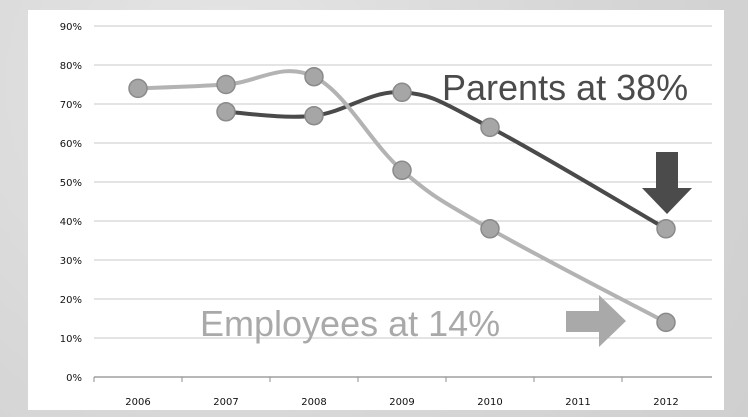  I want to click on y-tick-label: 60%, so click(71, 144).